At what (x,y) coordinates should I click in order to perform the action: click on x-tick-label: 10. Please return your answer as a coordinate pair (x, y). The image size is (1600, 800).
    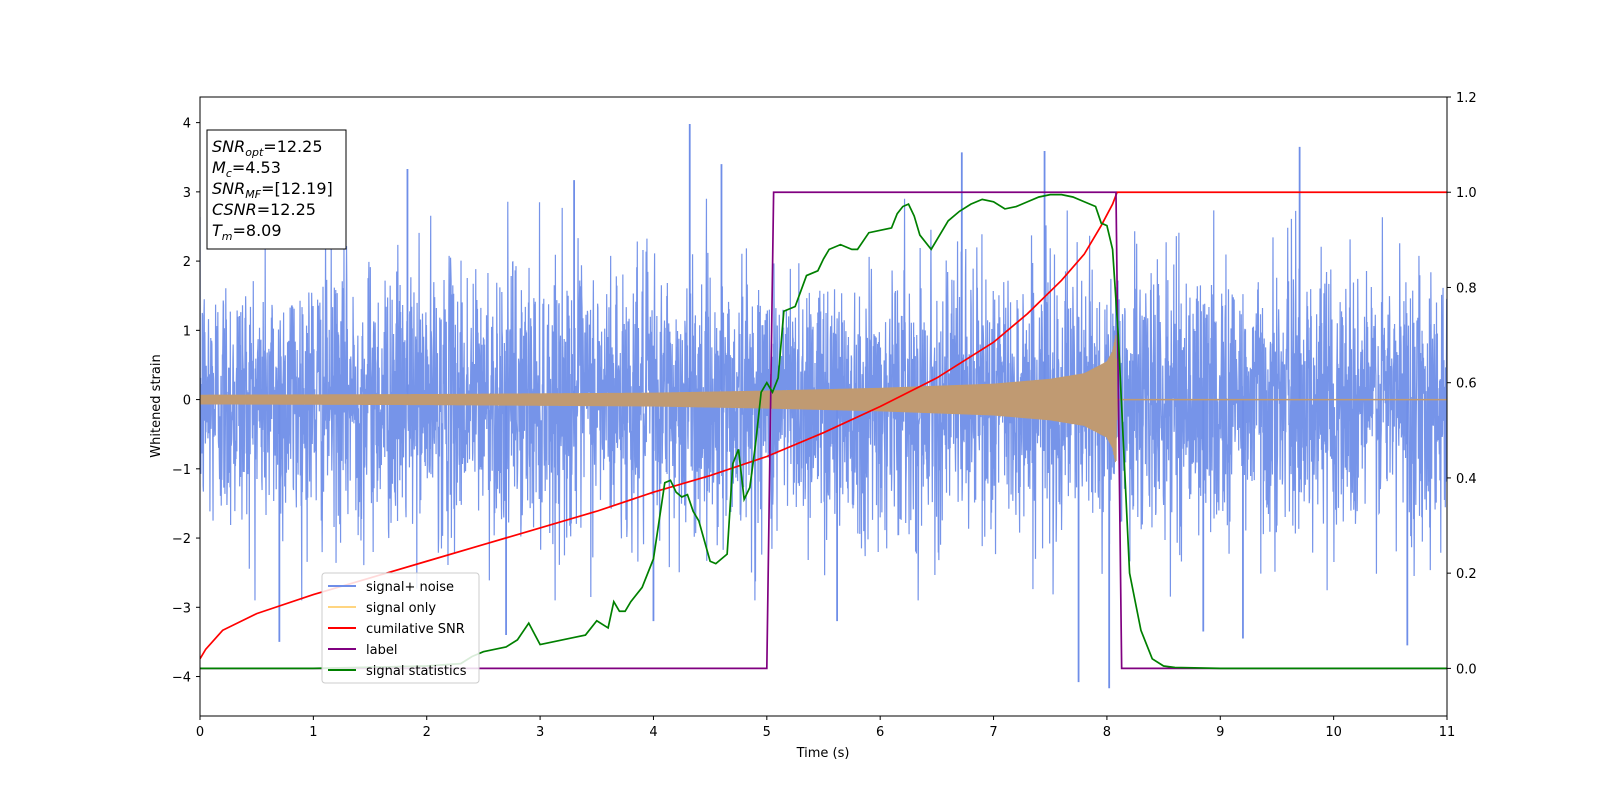
    Looking at the image, I should click on (1333, 732).